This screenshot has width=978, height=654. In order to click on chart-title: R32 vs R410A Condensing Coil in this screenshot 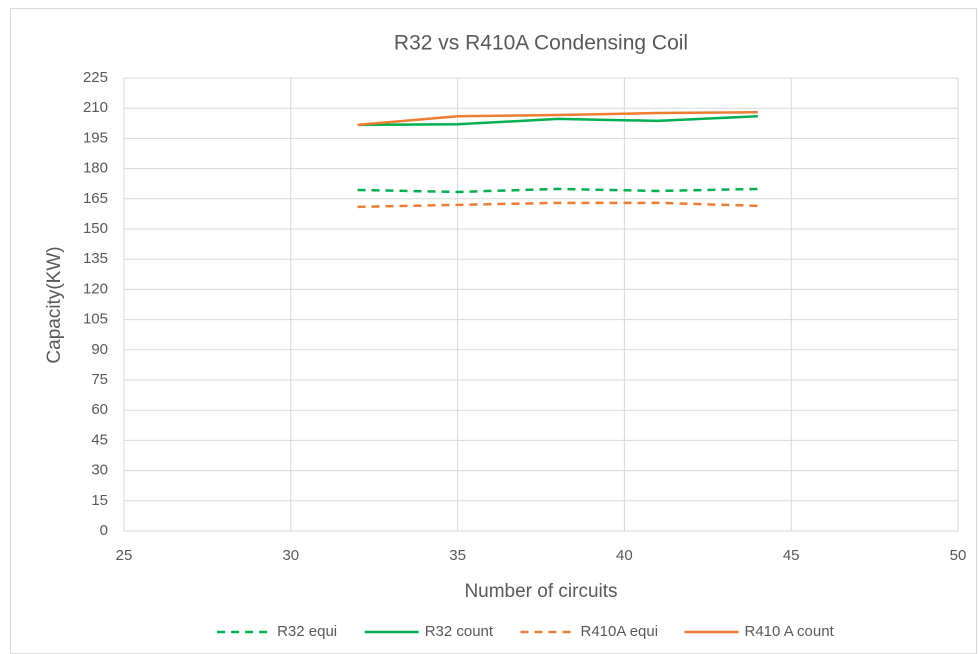, I will do `click(541, 43)`.